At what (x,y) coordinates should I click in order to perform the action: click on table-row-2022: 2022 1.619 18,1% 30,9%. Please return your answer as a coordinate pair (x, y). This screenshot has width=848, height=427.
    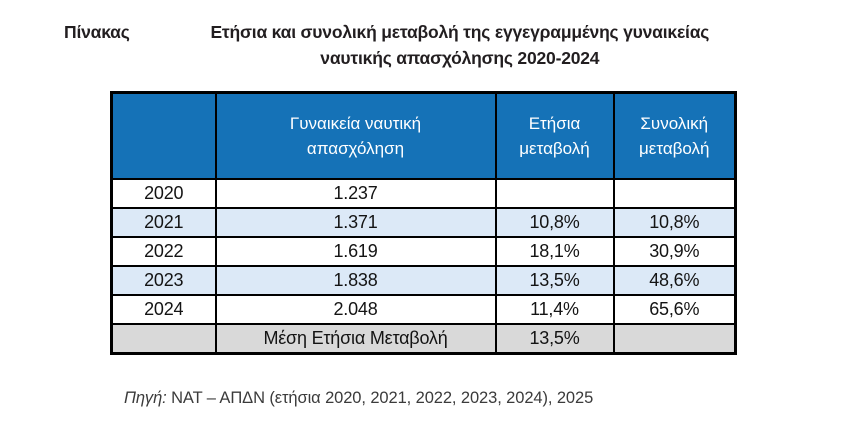
    Looking at the image, I should click on (423, 251).